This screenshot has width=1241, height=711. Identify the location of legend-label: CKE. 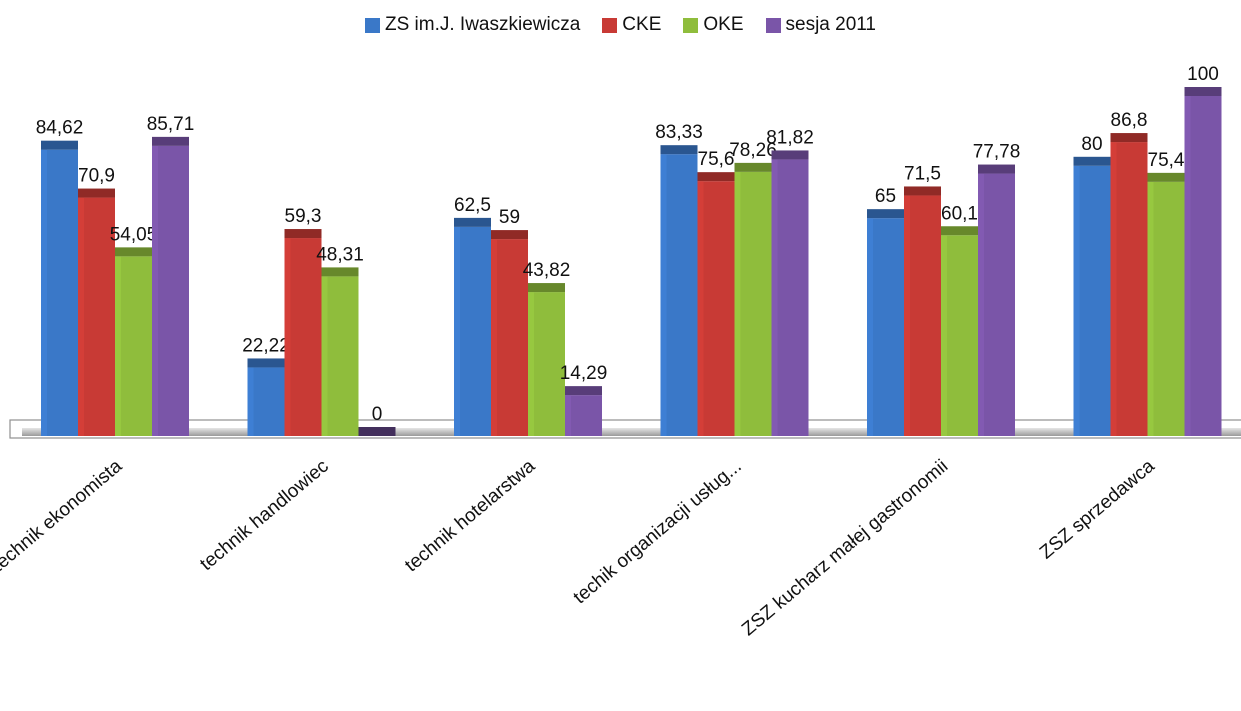
(642, 24).